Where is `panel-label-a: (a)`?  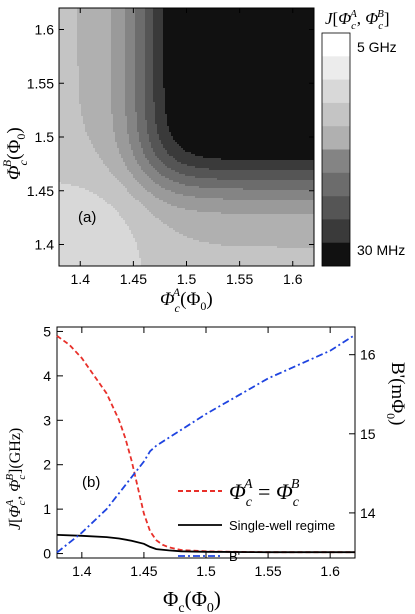 panel-label-a: (a) is located at coordinates (87, 217).